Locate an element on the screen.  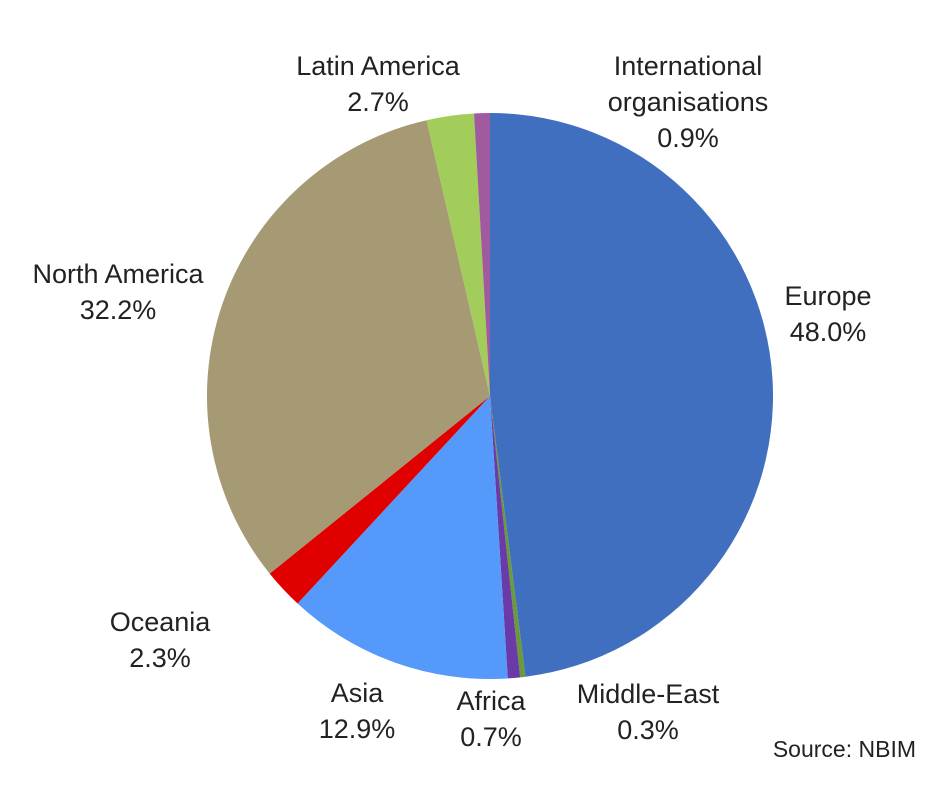
slice-label: International organisations 0.9% is located at coordinates (688, 102).